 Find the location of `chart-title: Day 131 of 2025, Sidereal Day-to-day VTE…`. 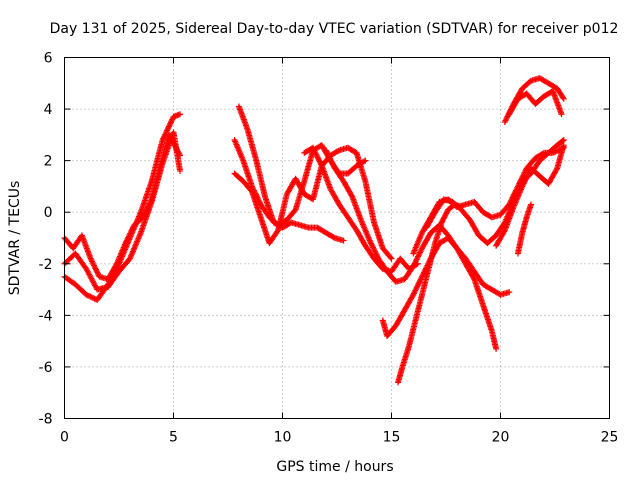

chart-title: Day 131 of 2025, Sidereal Day-to-day VTE… is located at coordinates (334, 29).